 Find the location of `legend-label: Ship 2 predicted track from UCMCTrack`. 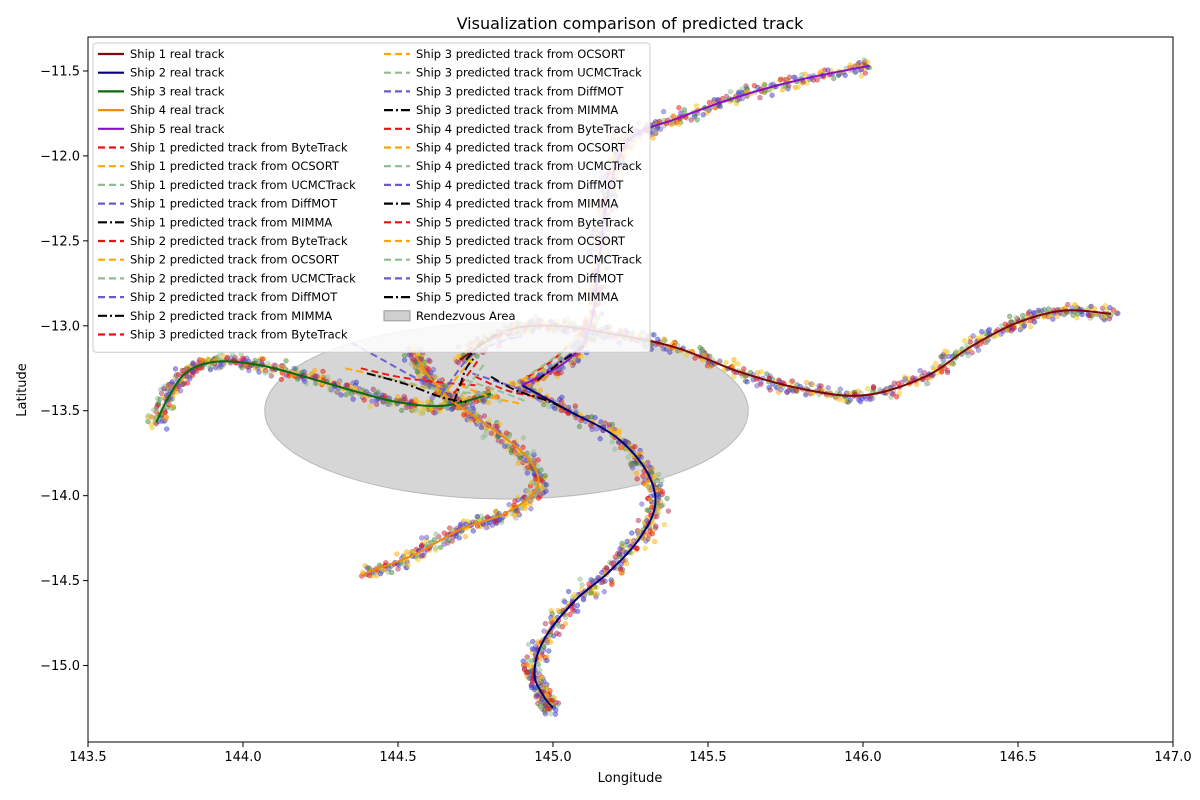

legend-label: Ship 2 predicted track from UCMCTrack is located at coordinates (243, 278).